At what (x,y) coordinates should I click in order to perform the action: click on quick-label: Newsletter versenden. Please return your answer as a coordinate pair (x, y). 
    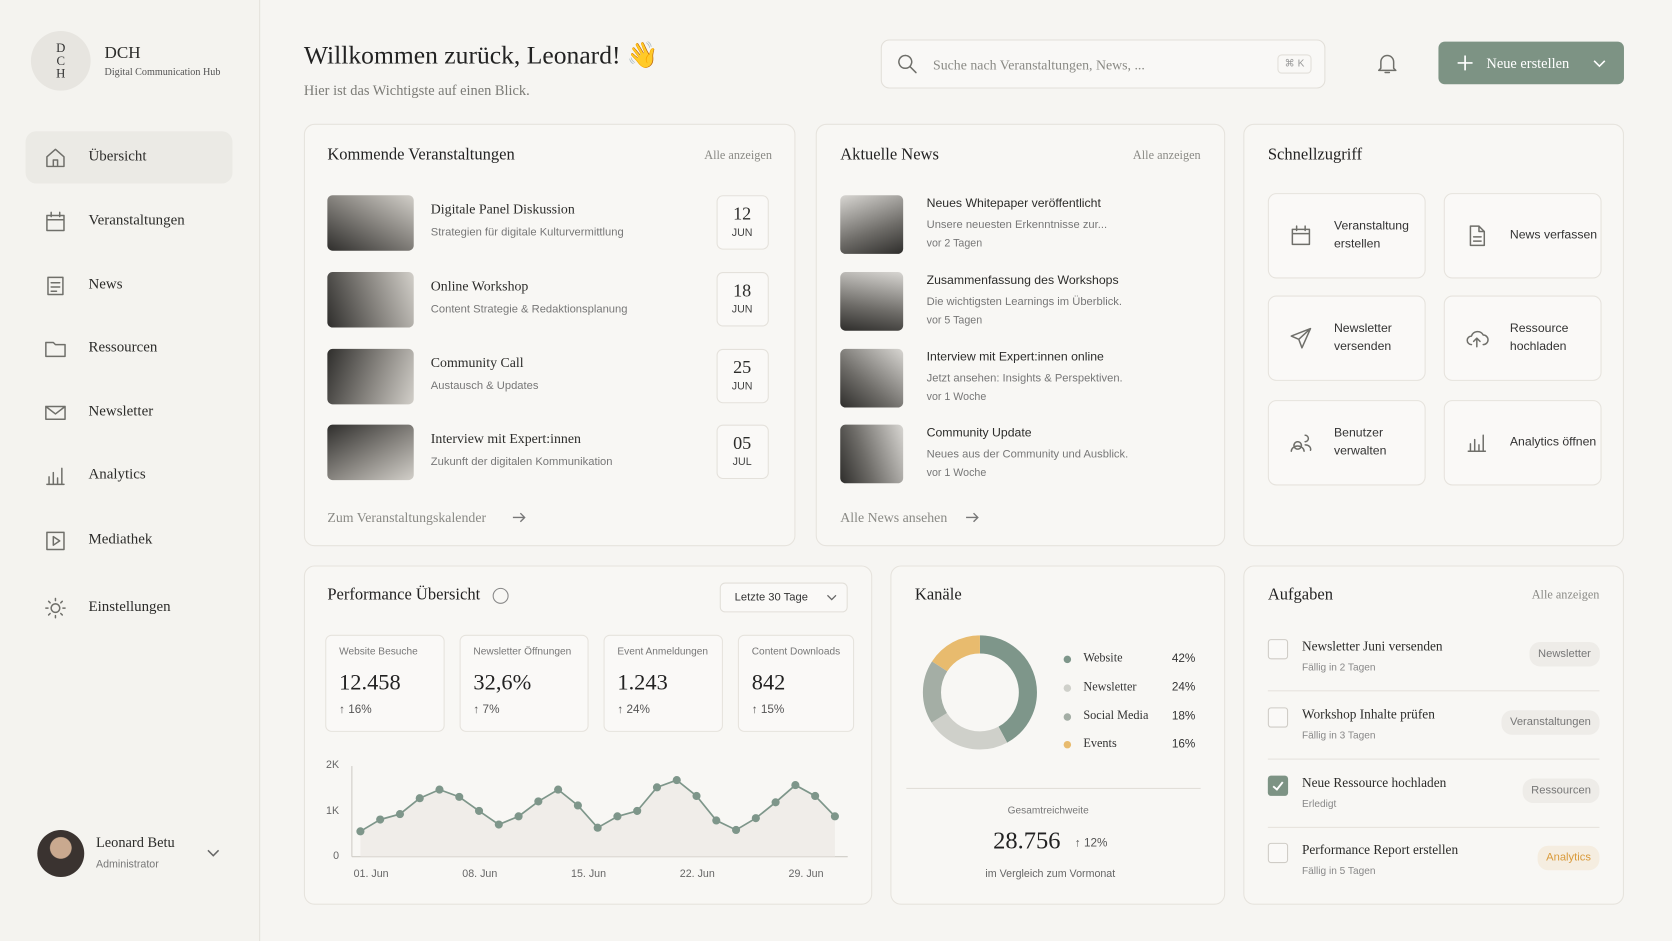
    Looking at the image, I should click on (1362, 338).